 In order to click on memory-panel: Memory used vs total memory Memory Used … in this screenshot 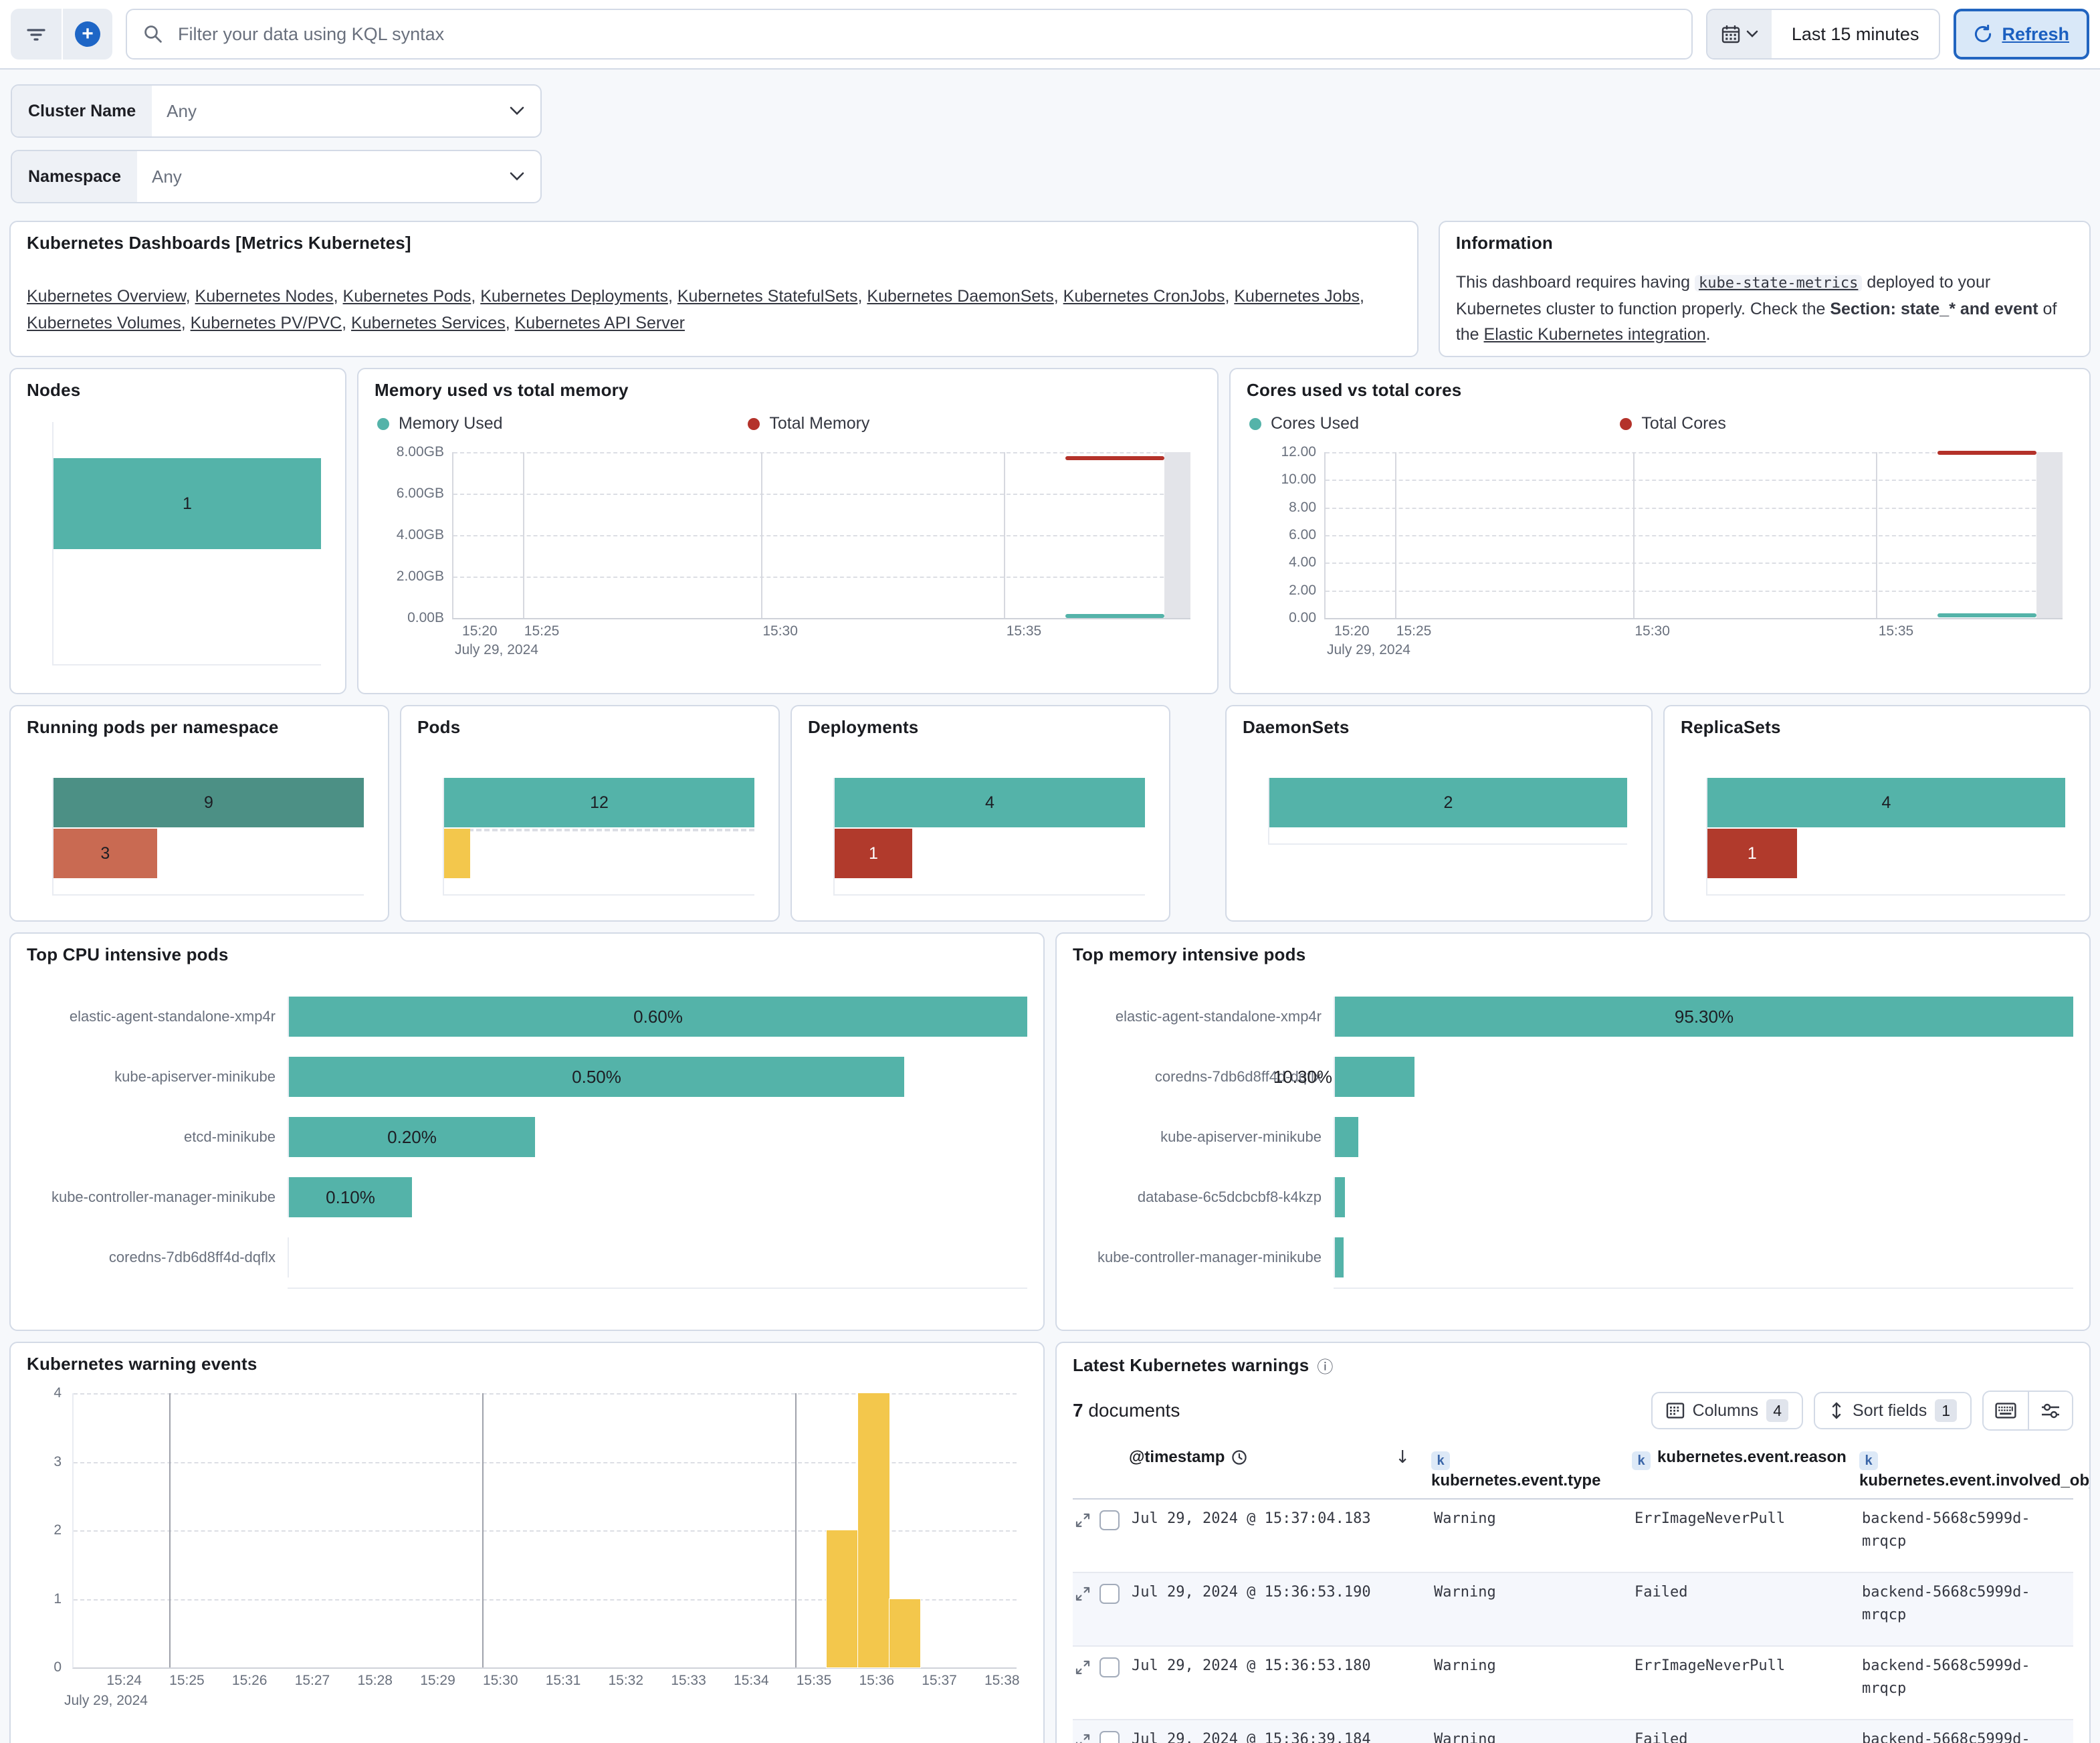, I will do `click(788, 531)`.